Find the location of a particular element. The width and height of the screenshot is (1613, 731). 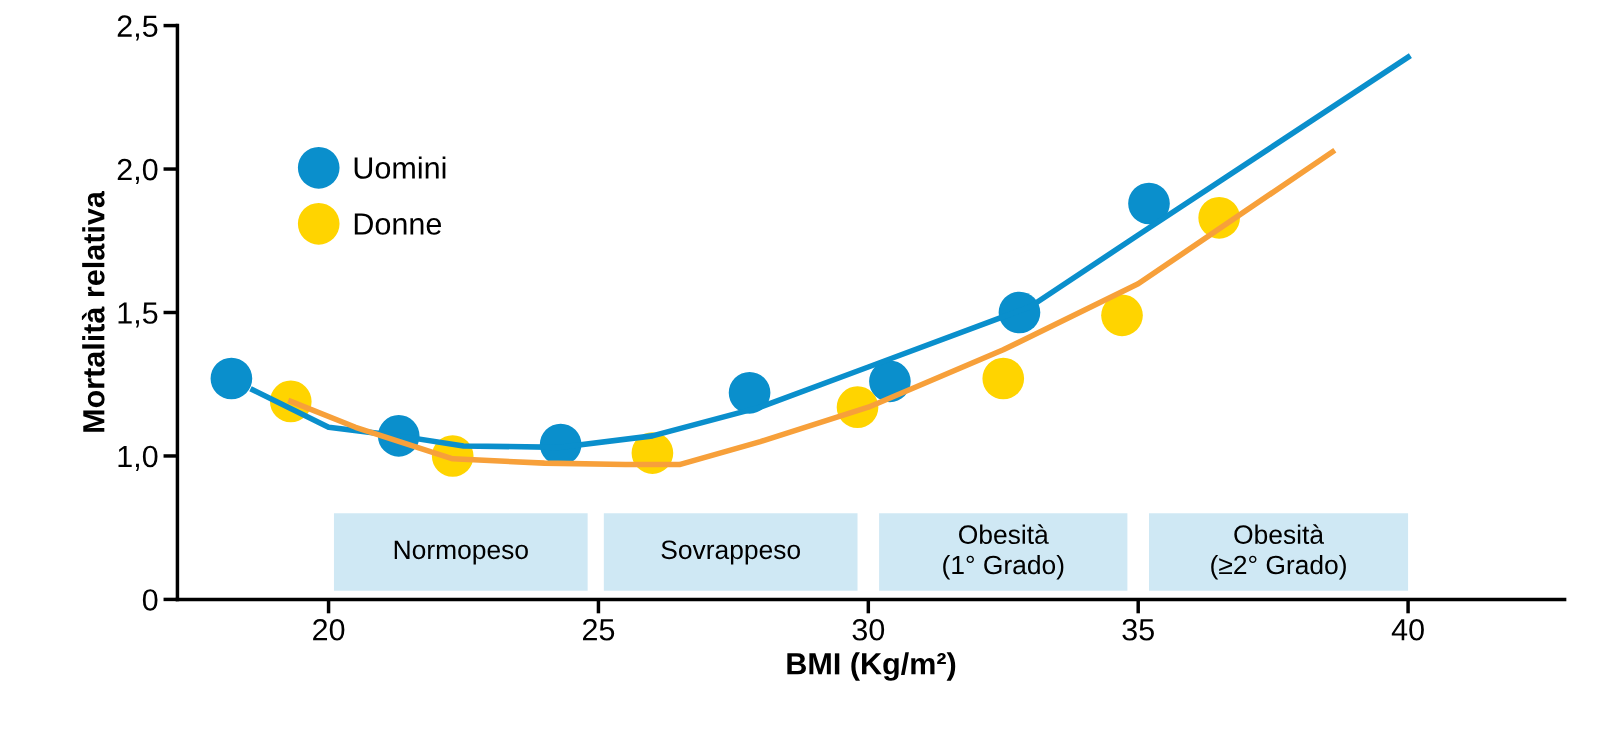

y-tick-label: 1,5 is located at coordinates (138, 315).